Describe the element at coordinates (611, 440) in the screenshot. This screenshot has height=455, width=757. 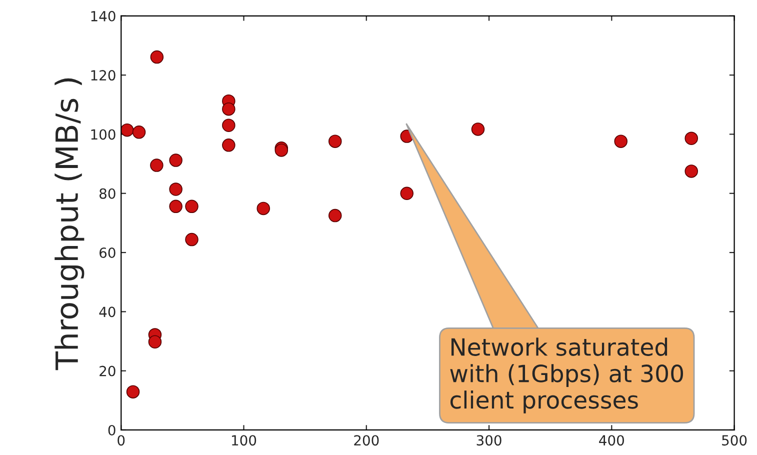
I see `x-tick-label: 400` at that location.